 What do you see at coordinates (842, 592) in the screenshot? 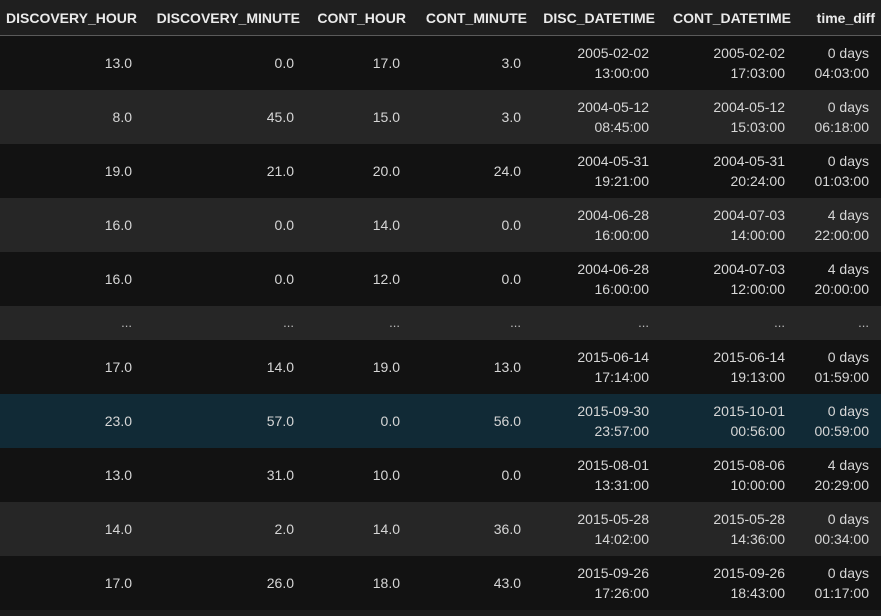
I see `diff-time: 01:17:00` at bounding box center [842, 592].